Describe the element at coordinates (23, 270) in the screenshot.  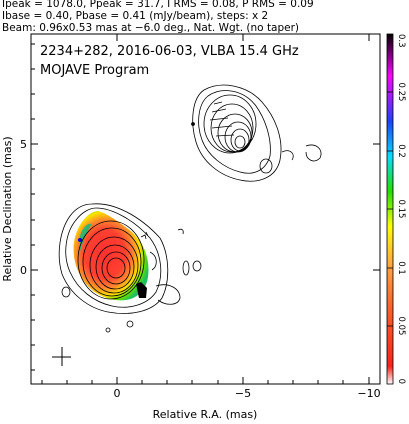
I see `y-tick-label: 0` at that location.